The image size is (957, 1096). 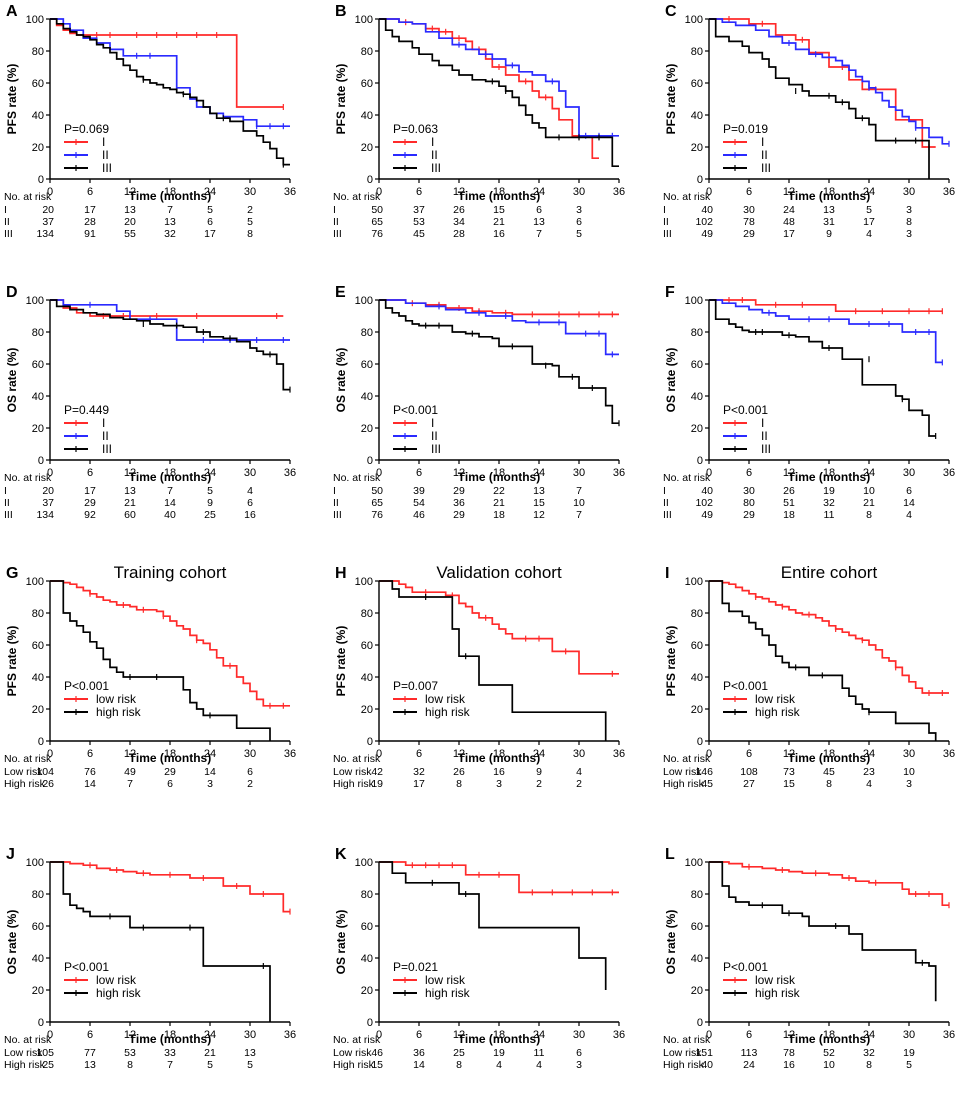 I want to click on panel-label: H, so click(x=341, y=573).